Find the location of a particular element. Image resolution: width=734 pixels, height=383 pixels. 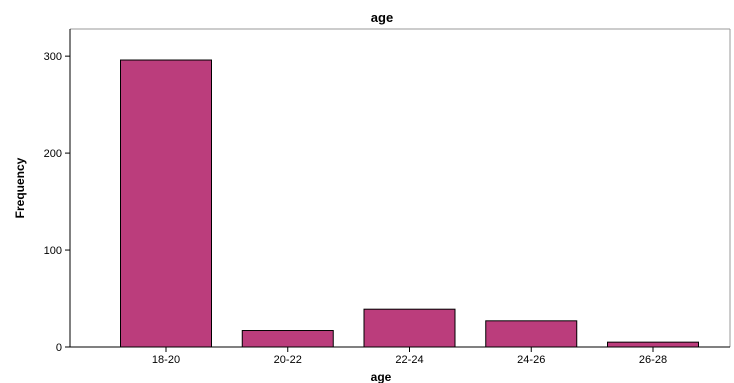

y-tick-label: 200 is located at coordinates (53, 154).